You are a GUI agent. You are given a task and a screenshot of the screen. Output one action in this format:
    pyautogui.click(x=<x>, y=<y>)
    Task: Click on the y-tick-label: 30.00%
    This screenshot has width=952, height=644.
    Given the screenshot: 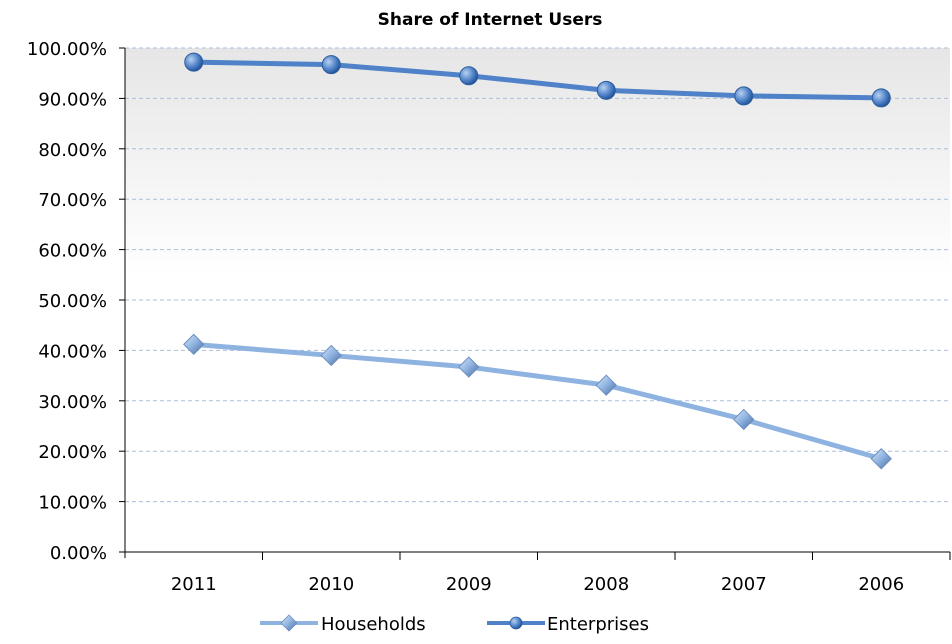 What is the action you would take?
    pyautogui.click(x=72, y=402)
    